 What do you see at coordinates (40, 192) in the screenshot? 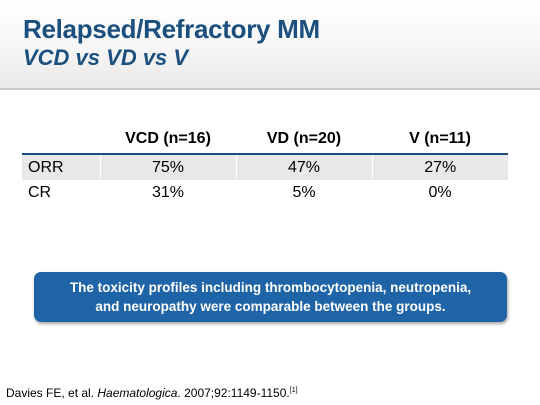
I see `row-label-cr: CR` at bounding box center [40, 192].